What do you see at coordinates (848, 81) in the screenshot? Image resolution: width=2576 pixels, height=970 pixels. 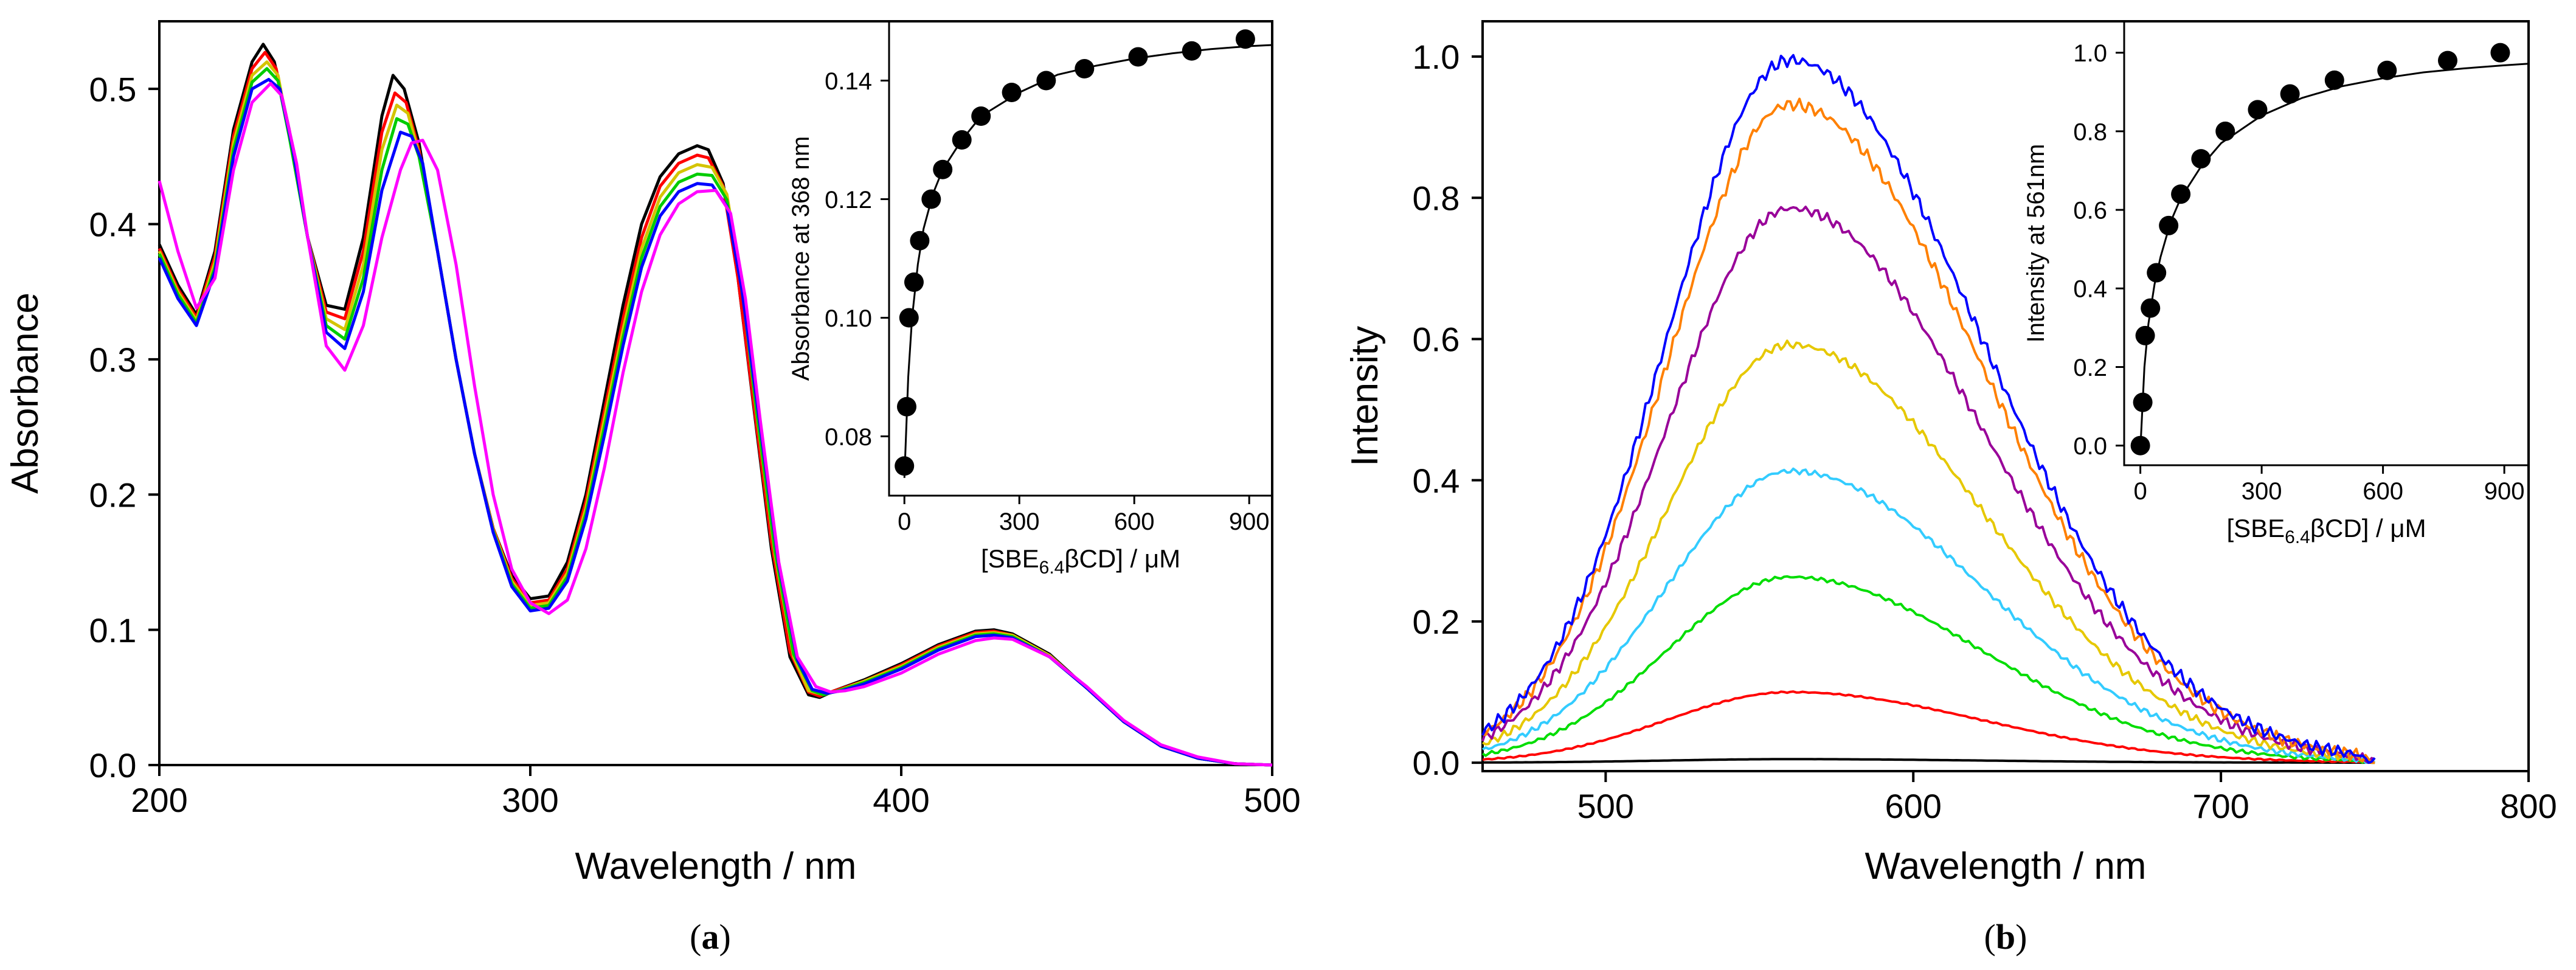 I see `y-tick-label: 0.14` at bounding box center [848, 81].